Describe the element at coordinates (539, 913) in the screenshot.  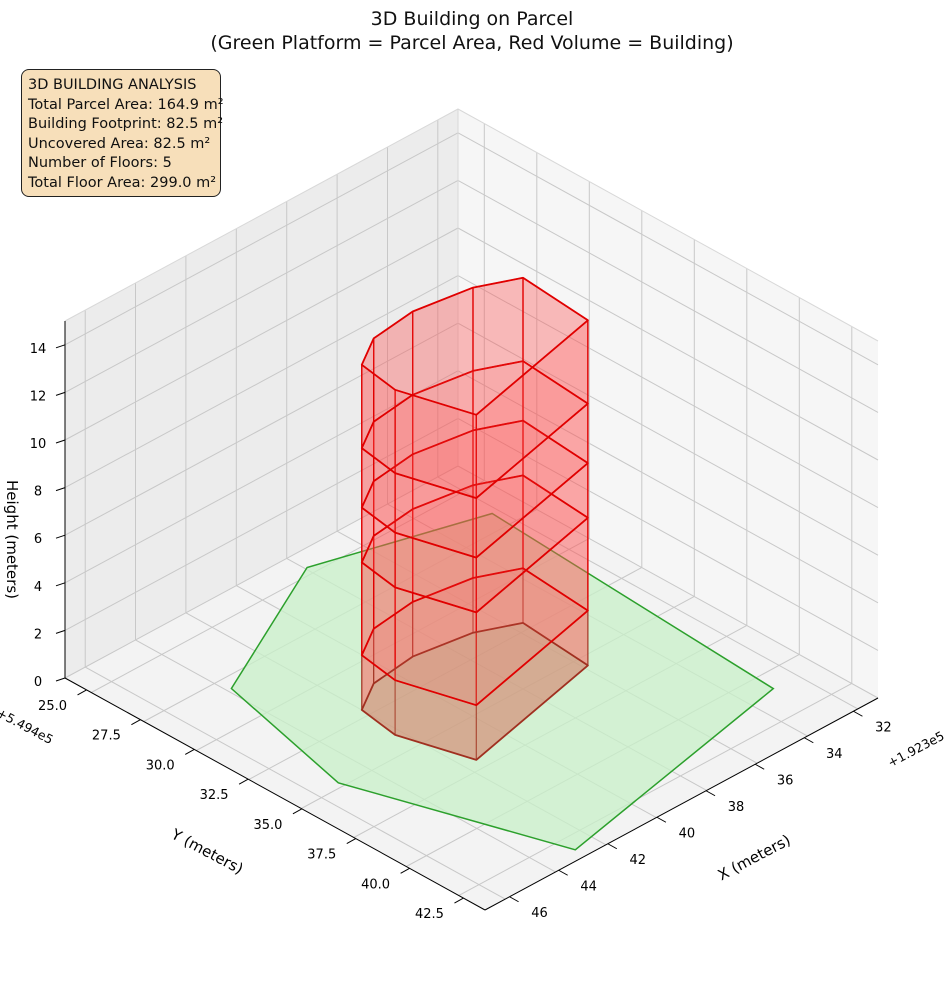
I see `x-tick-label: 46` at that location.